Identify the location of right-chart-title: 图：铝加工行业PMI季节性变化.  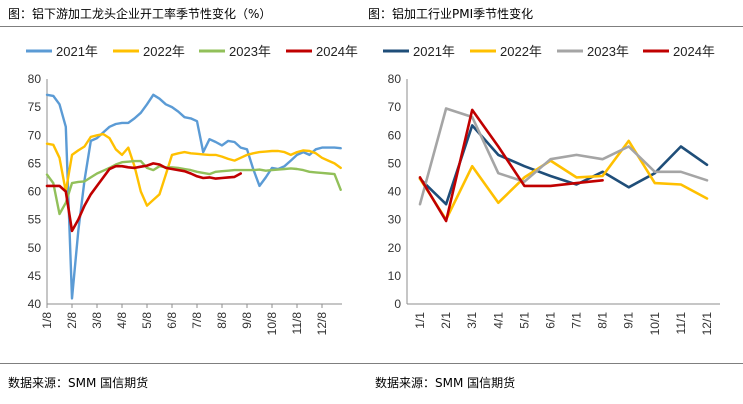
(451, 14).